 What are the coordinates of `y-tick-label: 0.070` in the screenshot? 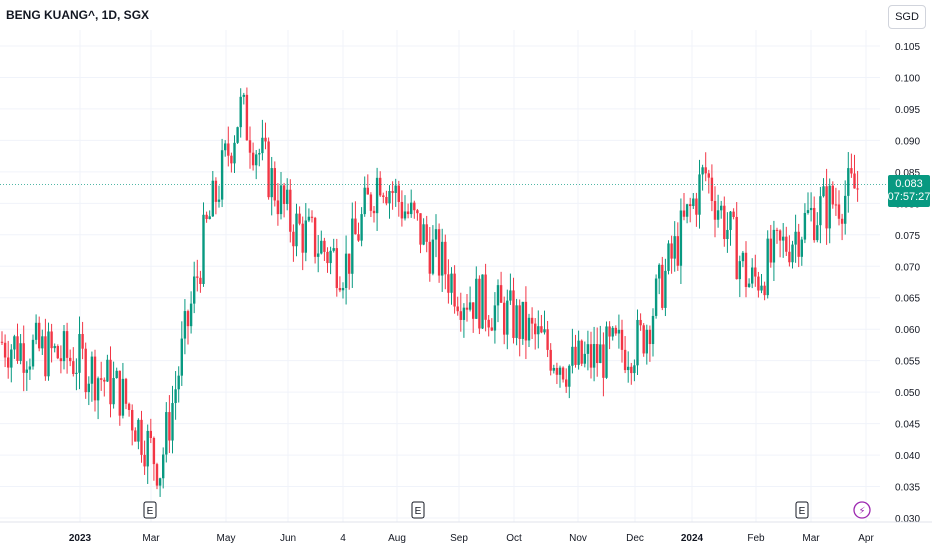 It's located at (907, 267).